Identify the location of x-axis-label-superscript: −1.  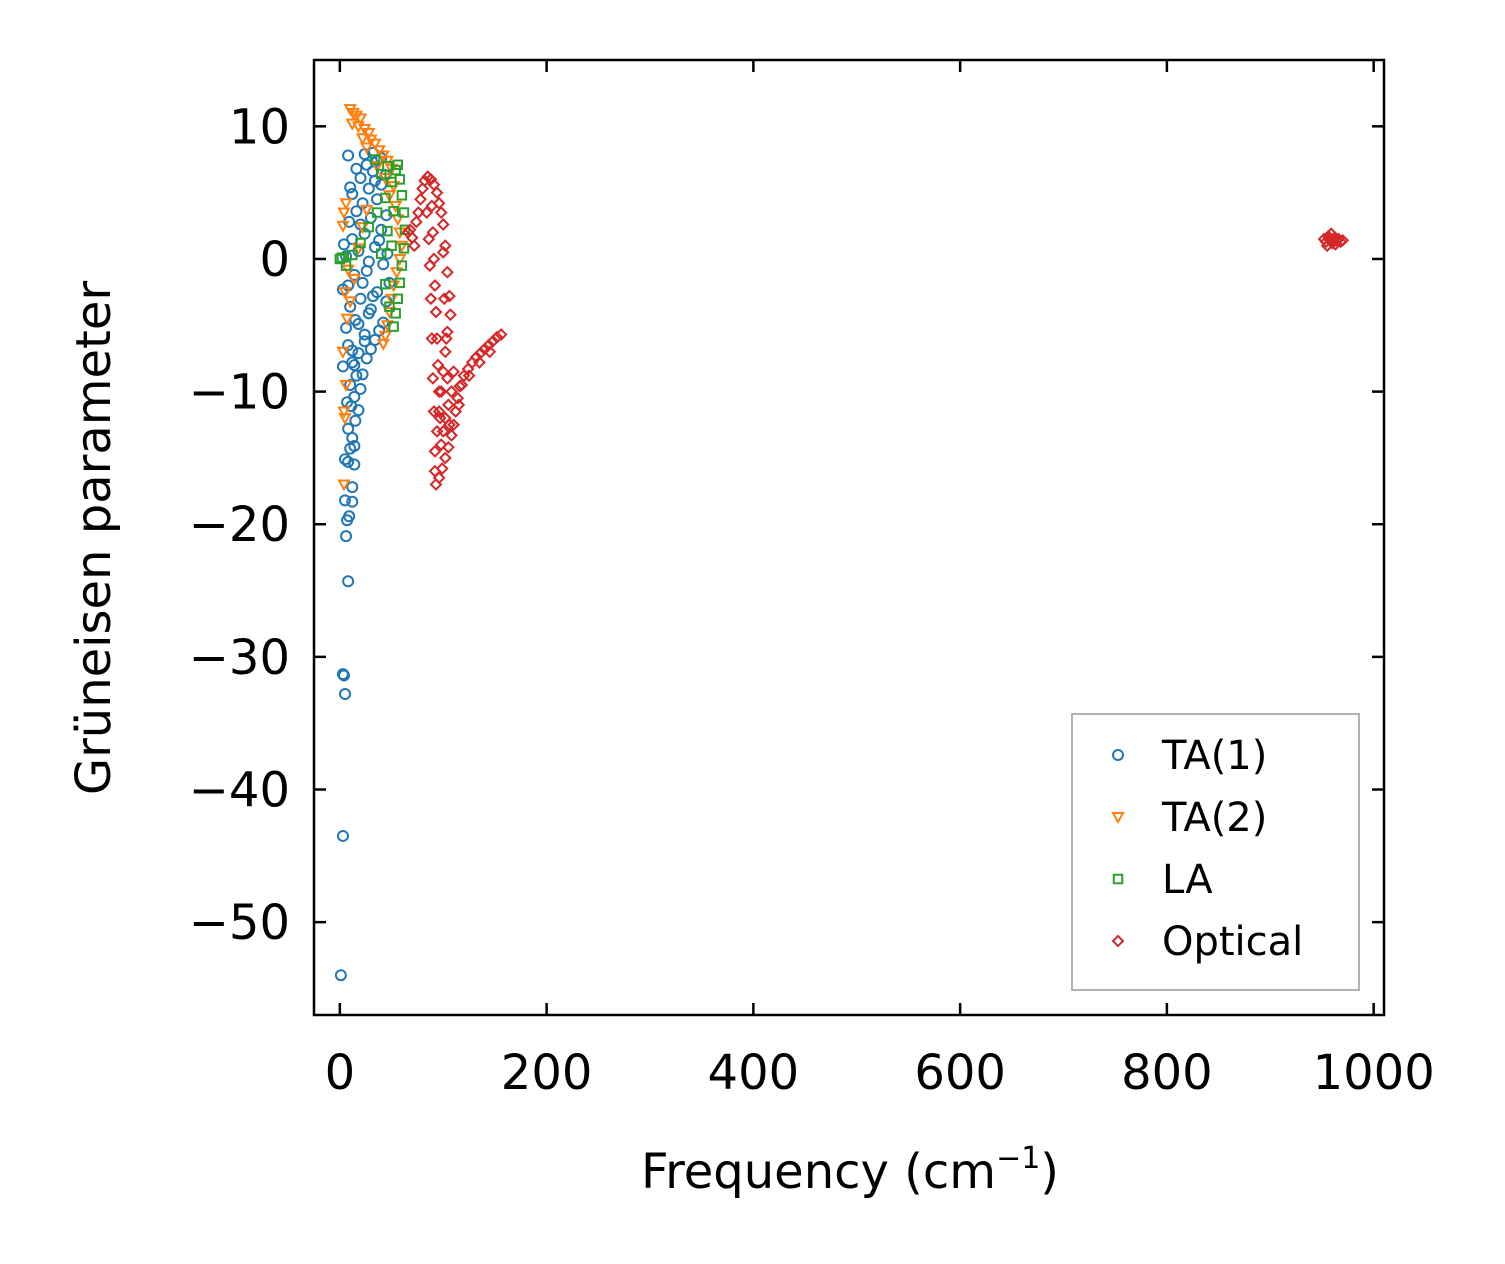
(1018, 1158).